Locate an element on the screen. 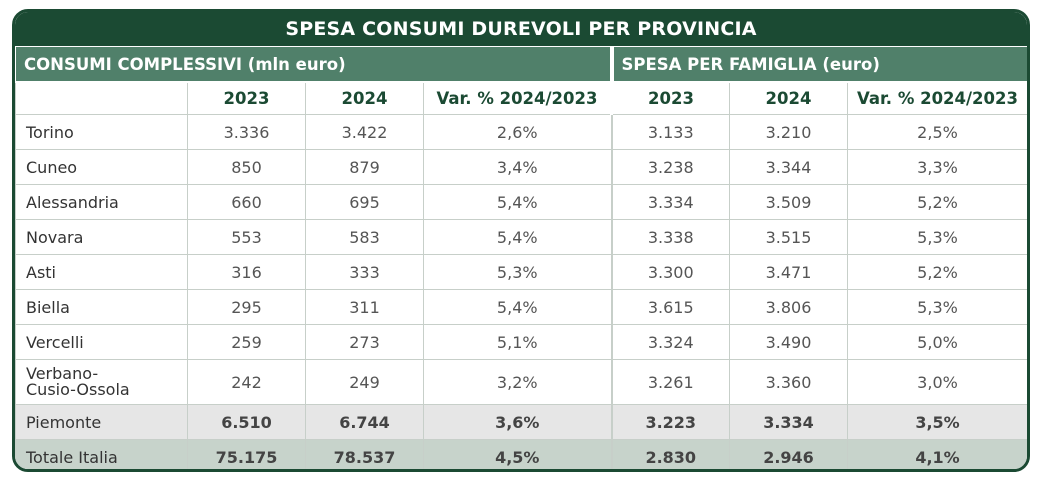 This screenshot has height=482, width=1038. total-name: Totale Italia is located at coordinates (101, 454).